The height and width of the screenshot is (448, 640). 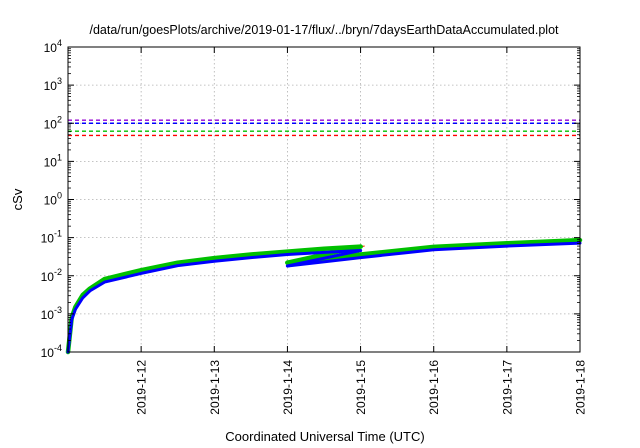 I want to click on y-tick-exponent: 3, so click(x=59, y=81).